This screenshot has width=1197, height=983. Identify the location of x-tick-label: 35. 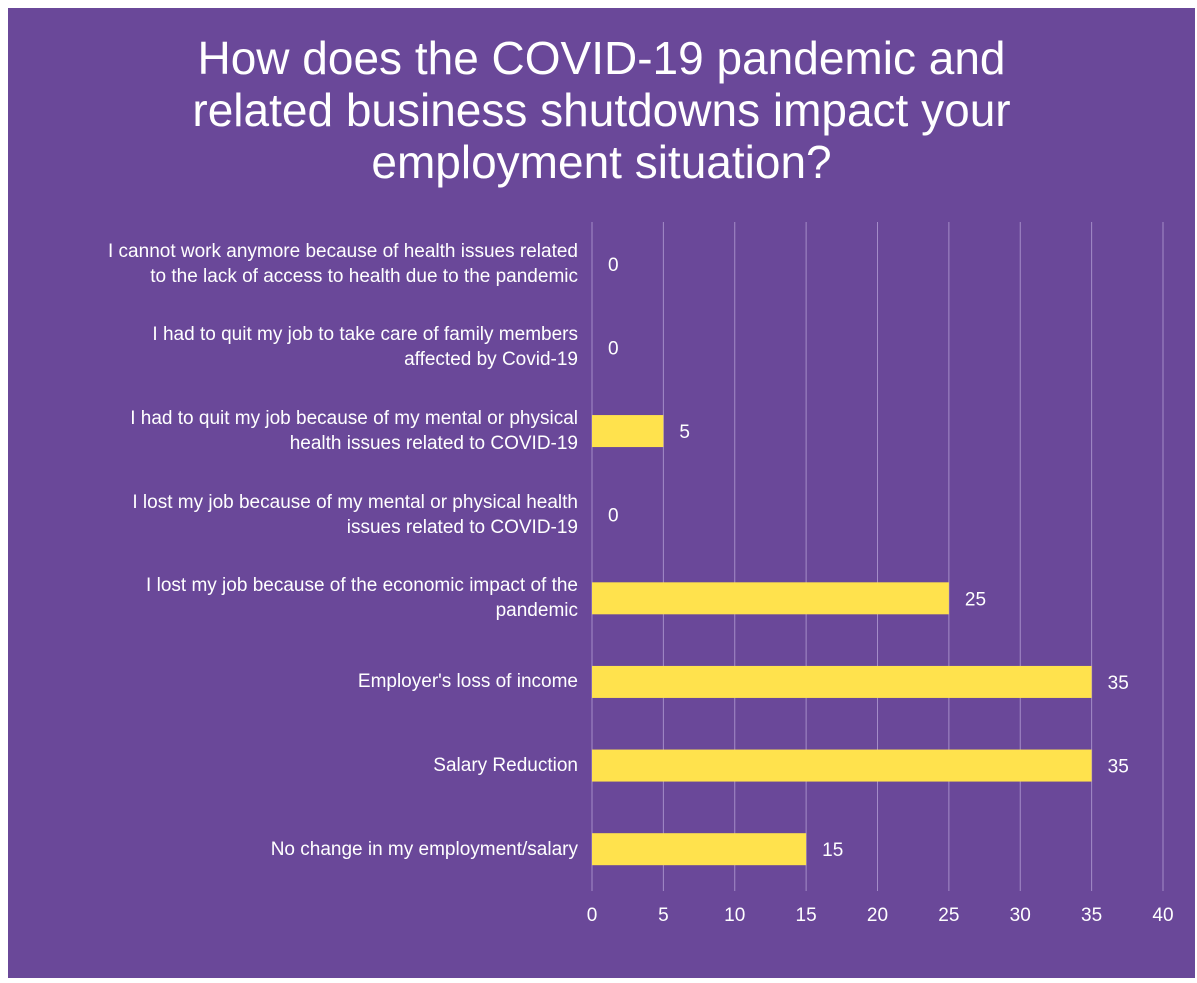
(1091, 915).